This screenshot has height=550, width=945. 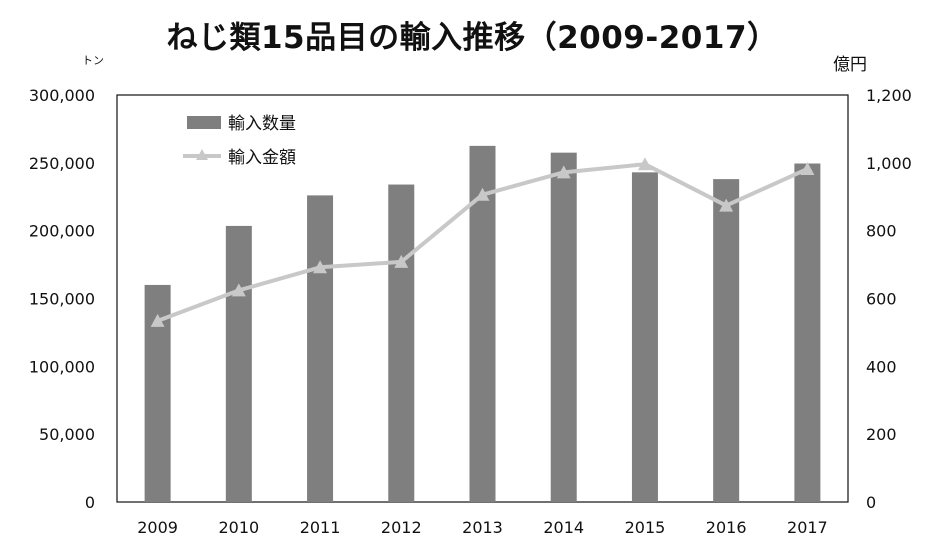 I want to click on x-axis-tick-label: 2009, so click(x=157, y=527).